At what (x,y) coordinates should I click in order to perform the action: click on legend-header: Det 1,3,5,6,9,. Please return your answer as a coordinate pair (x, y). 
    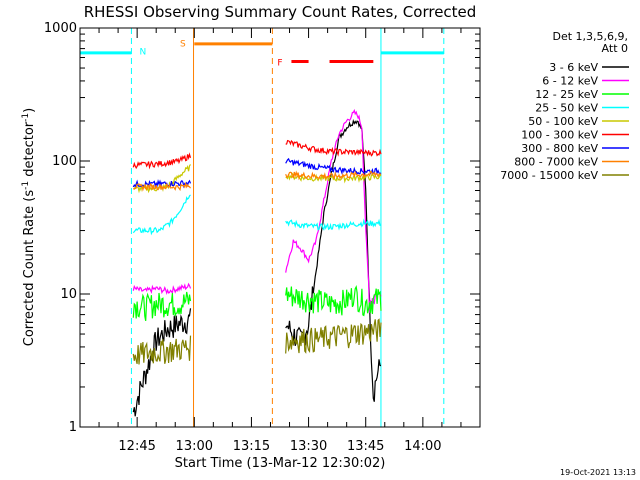
    Looking at the image, I should click on (590, 36).